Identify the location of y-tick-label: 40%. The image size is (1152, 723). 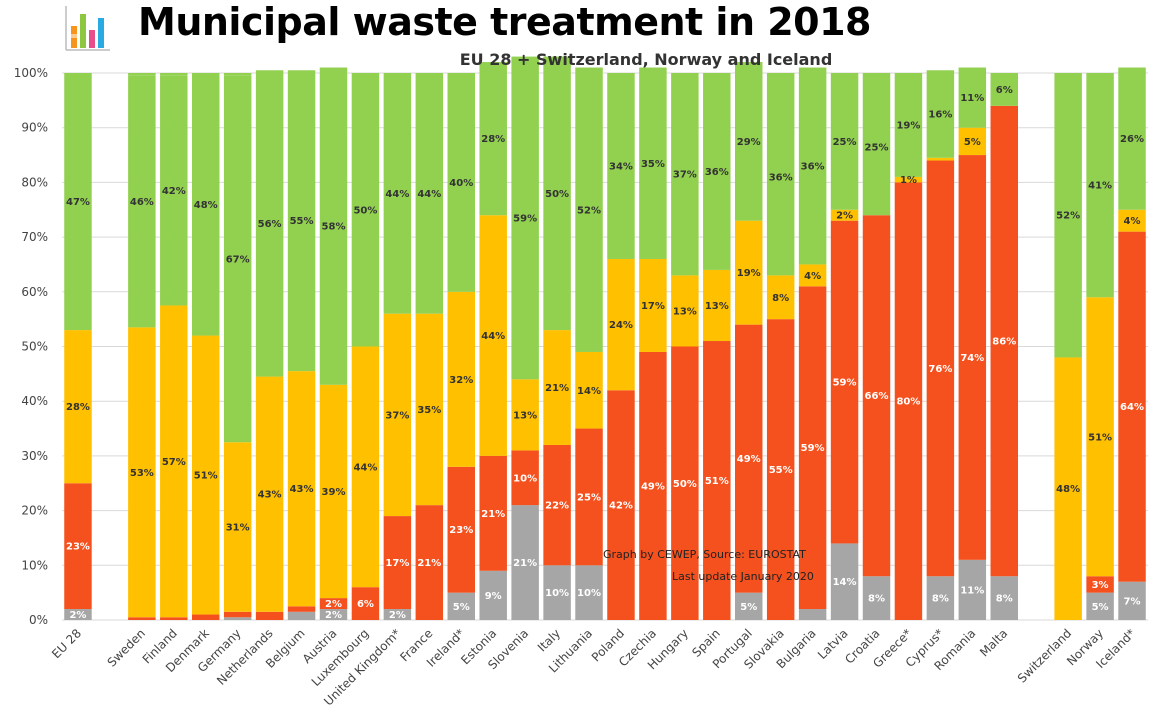
(34, 401).